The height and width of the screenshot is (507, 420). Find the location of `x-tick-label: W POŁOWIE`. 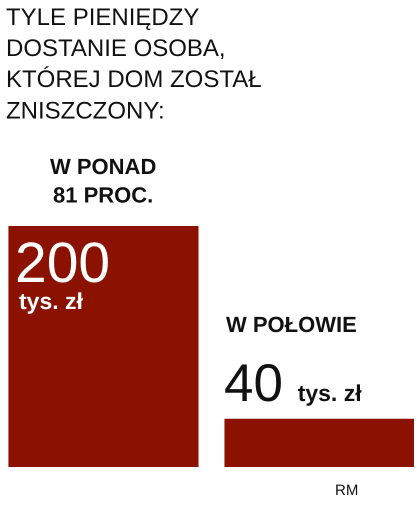

x-tick-label: W POŁOWIE is located at coordinates (291, 324).